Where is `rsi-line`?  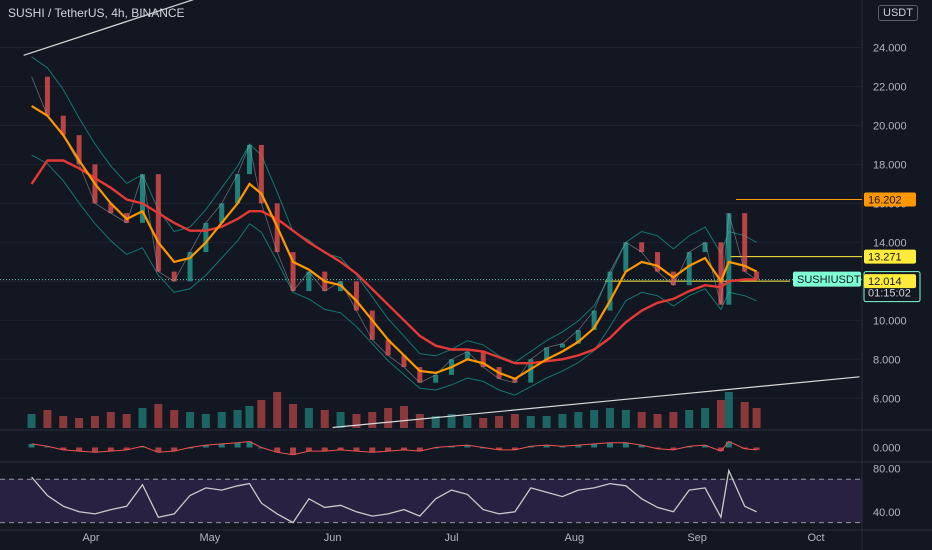
rsi-line is located at coordinates (394, 496).